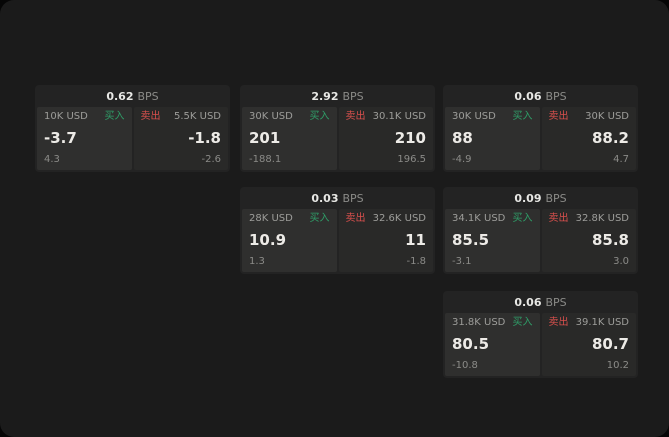 Image resolution: width=669 pixels, height=437 pixels. Describe the element at coordinates (610, 240) in the screenshot. I see `sell-price: 85.8` at that location.